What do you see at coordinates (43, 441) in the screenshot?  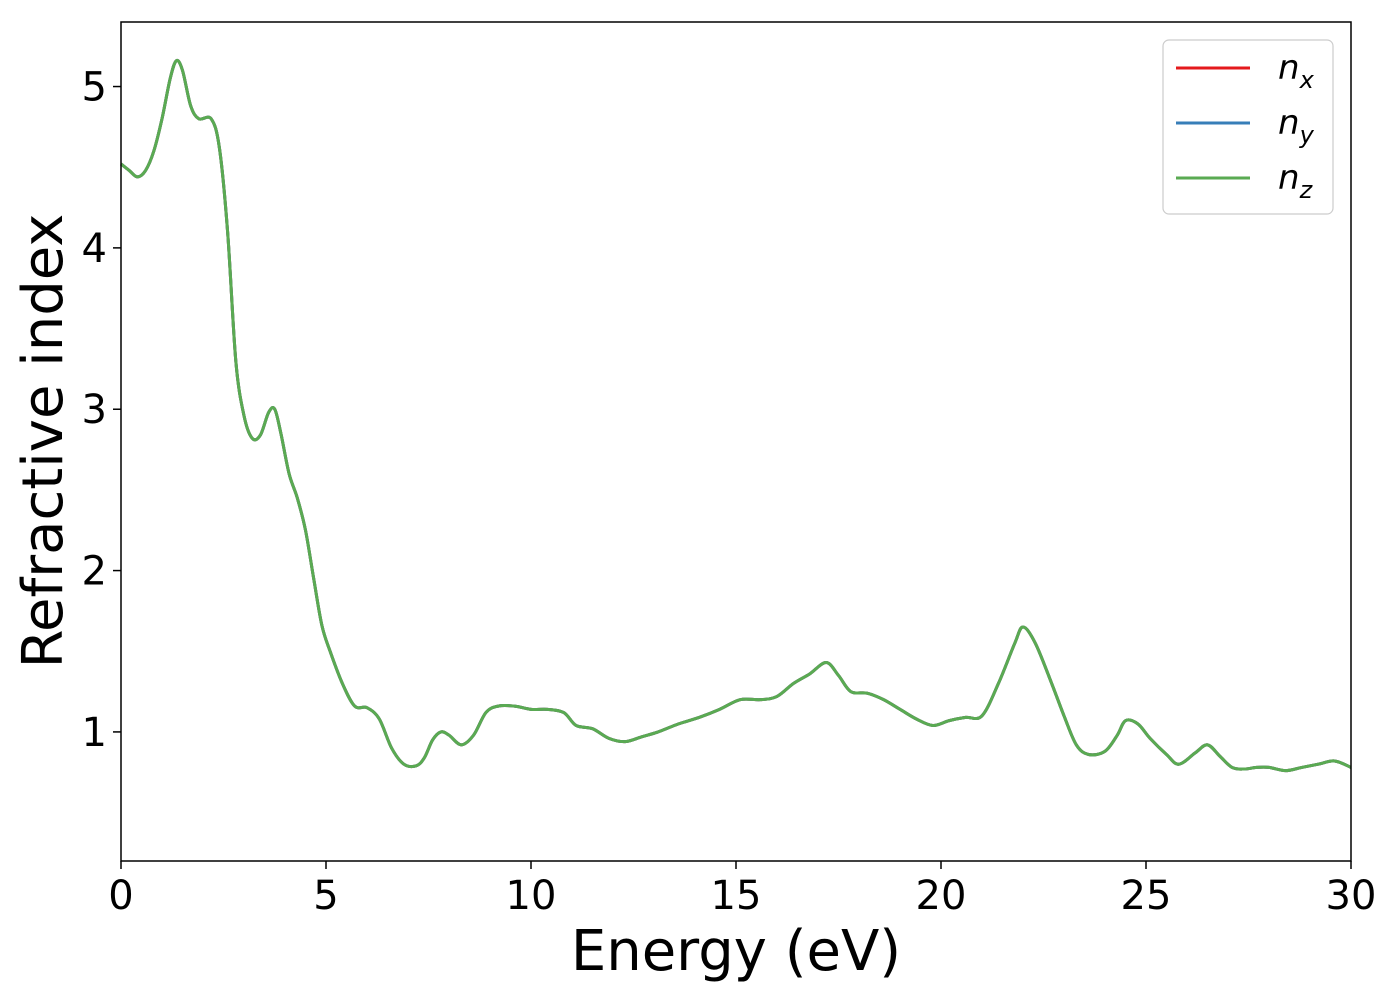 I see `y-axis-label: Refractive index` at bounding box center [43, 441].